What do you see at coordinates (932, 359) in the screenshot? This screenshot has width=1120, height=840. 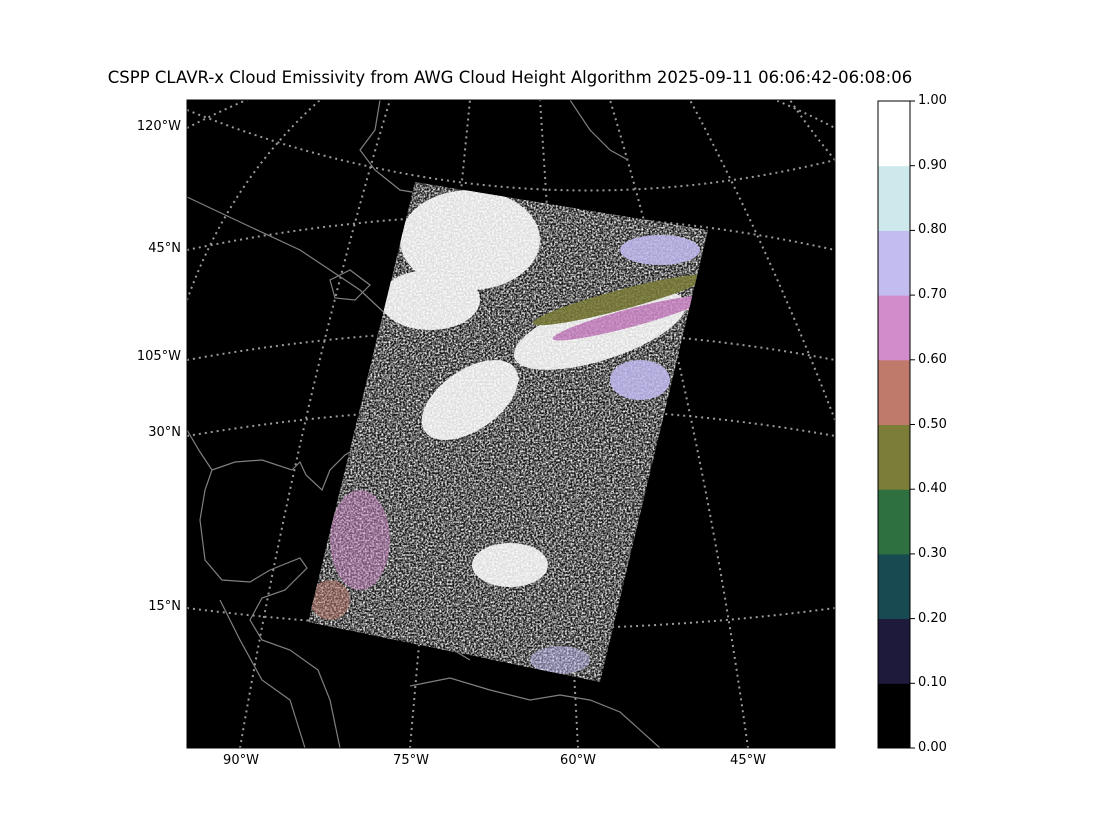 I see `colorbar-tick-label: 0.60` at bounding box center [932, 359].